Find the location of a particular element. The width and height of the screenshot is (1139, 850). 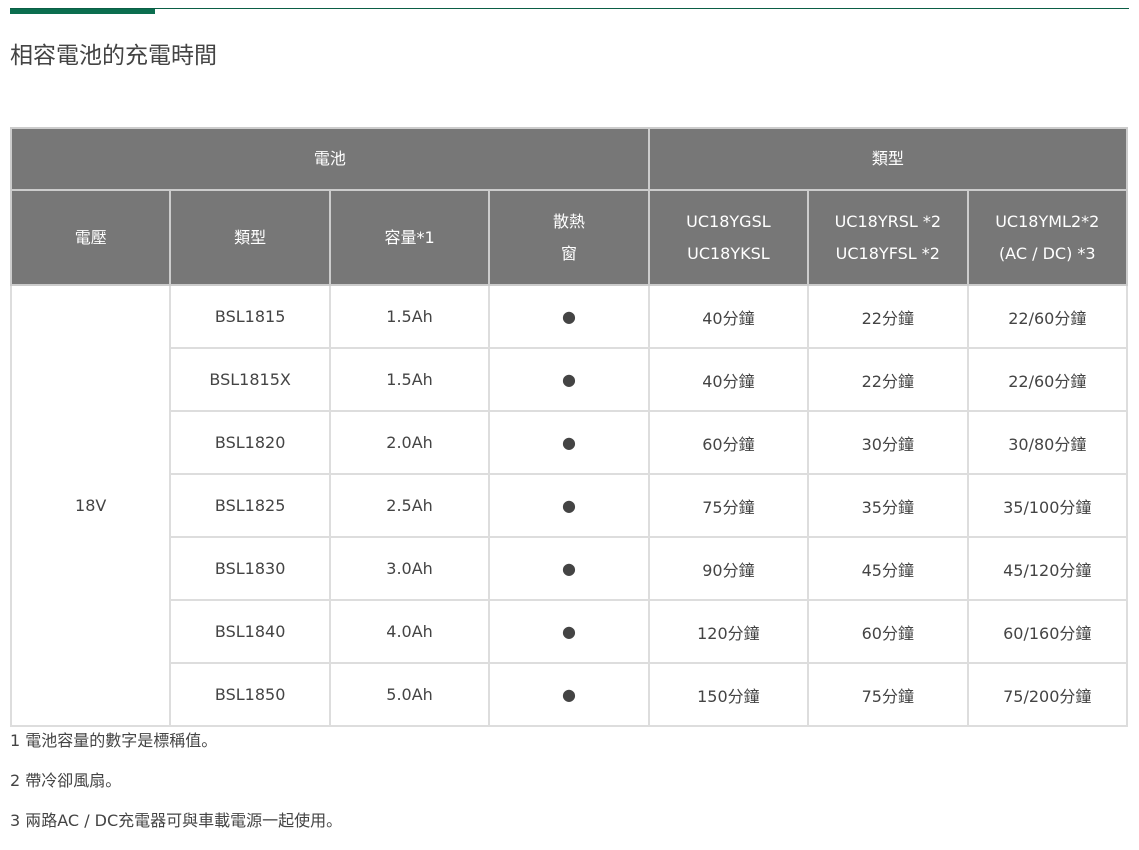

table-cell: 30分鐘 is located at coordinates (888, 442).